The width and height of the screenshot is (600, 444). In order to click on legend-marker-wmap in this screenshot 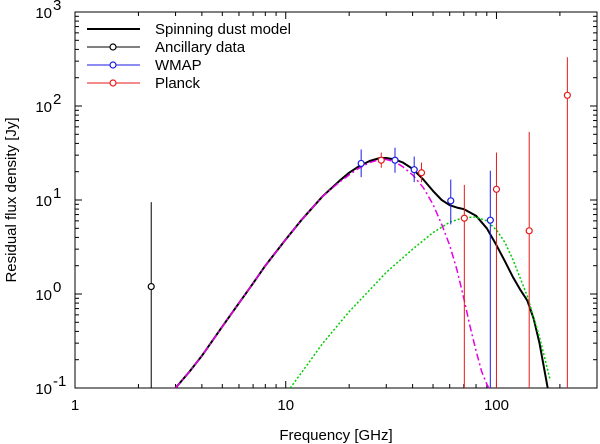, I will do `click(113, 65)`.